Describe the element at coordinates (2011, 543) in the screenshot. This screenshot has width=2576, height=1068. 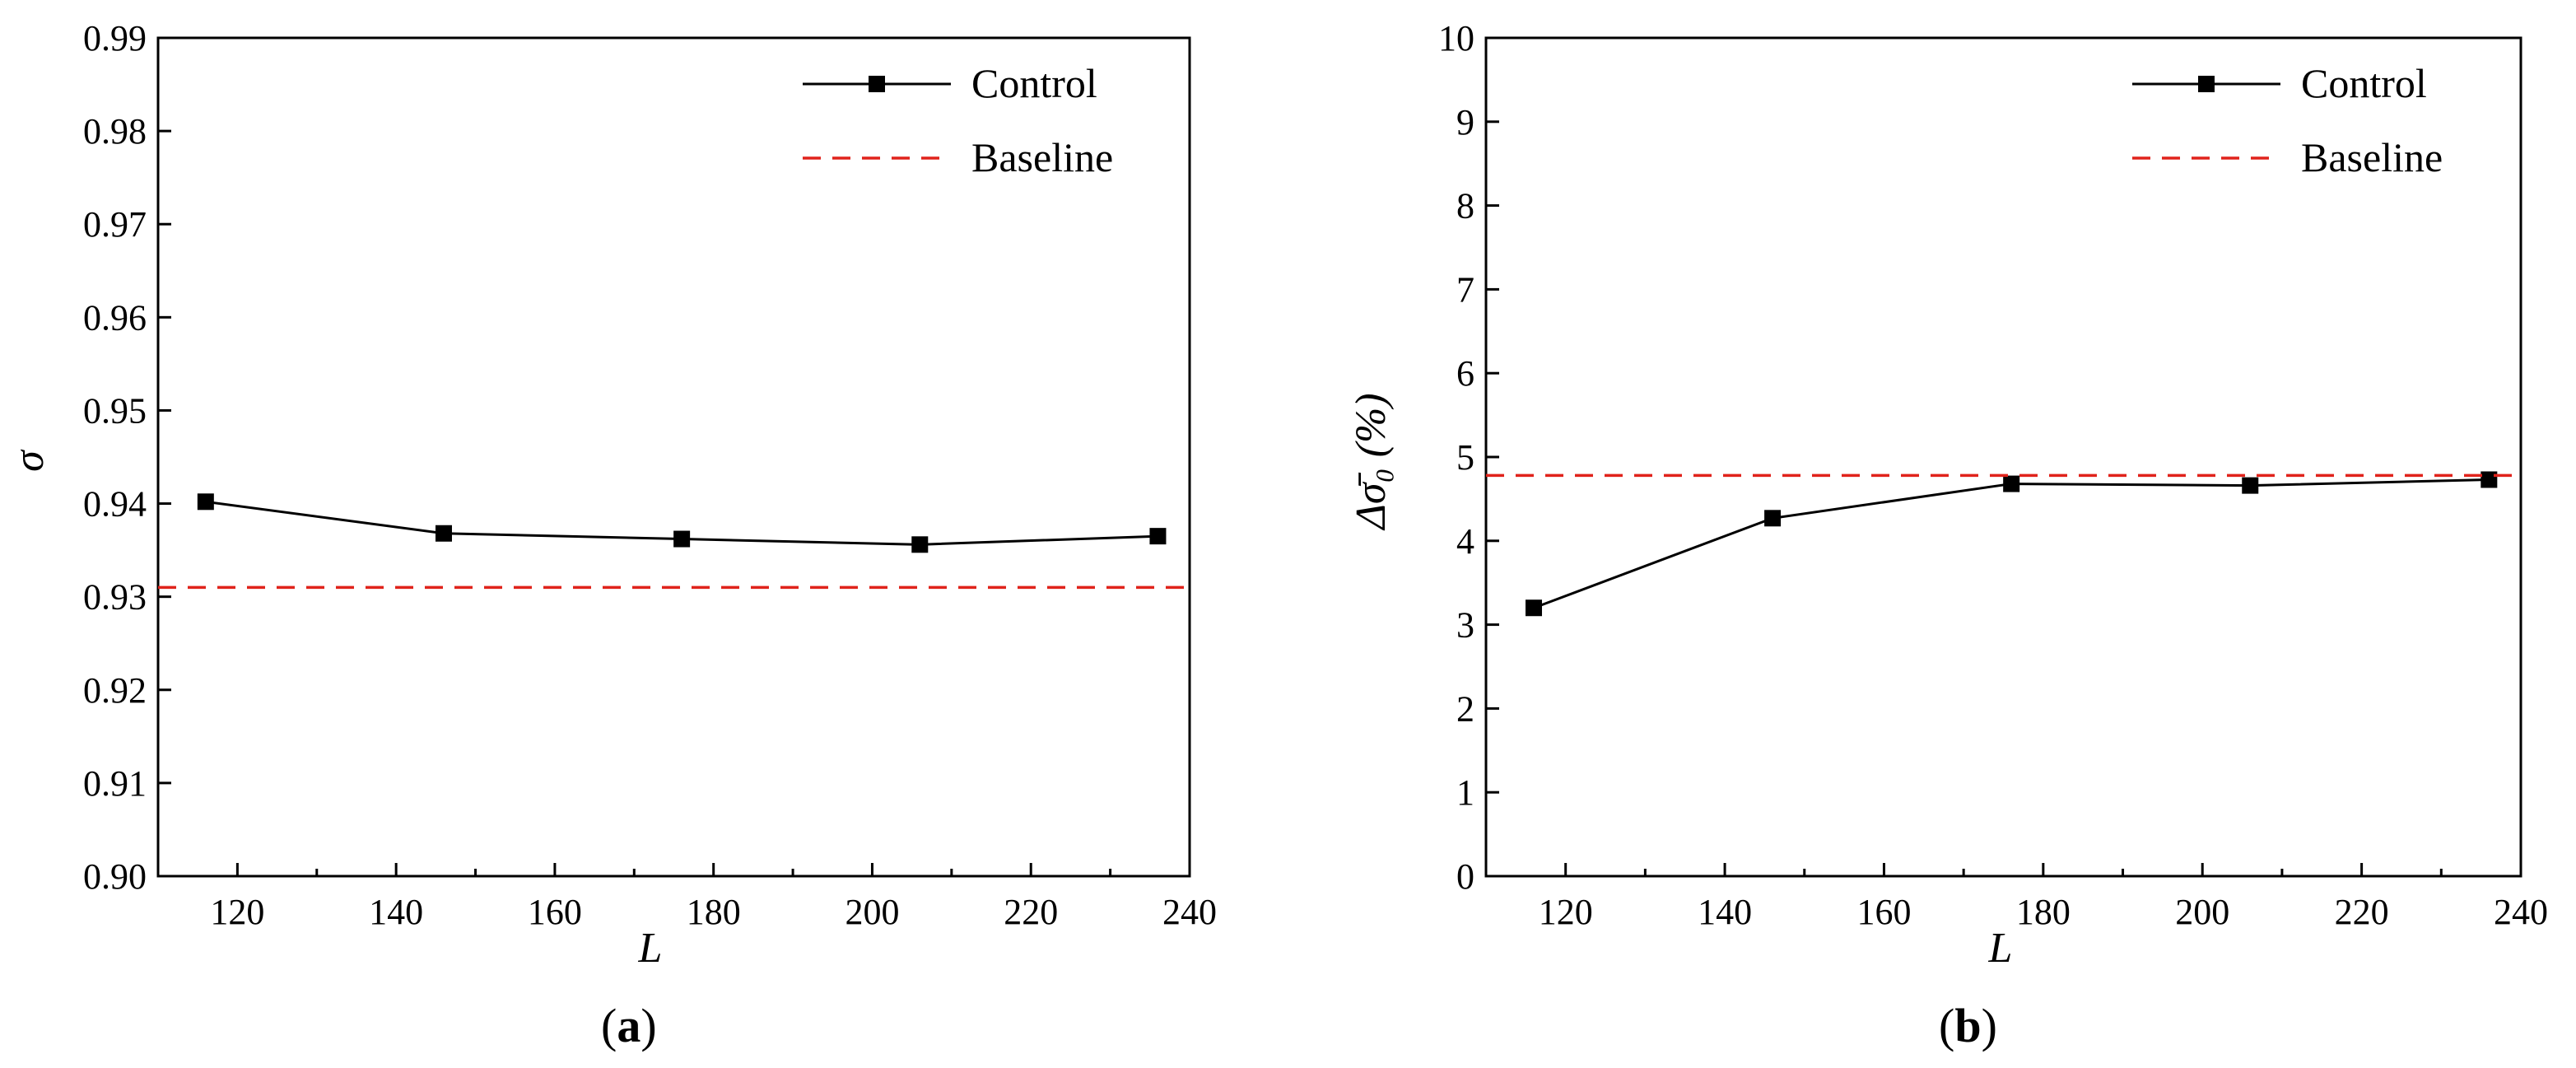
I see `control-line` at that location.